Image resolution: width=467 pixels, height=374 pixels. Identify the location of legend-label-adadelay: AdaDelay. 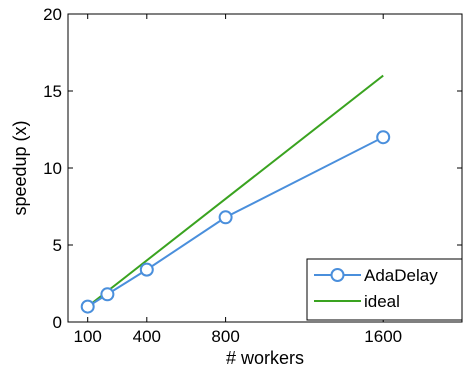
(401, 275).